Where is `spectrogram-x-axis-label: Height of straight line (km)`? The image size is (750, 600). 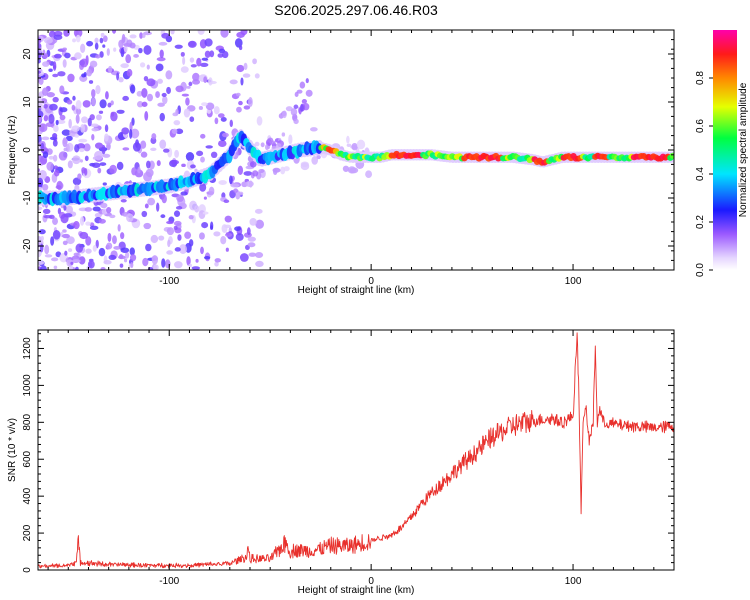 spectrogram-x-axis-label: Height of straight line (km) is located at coordinates (356, 290).